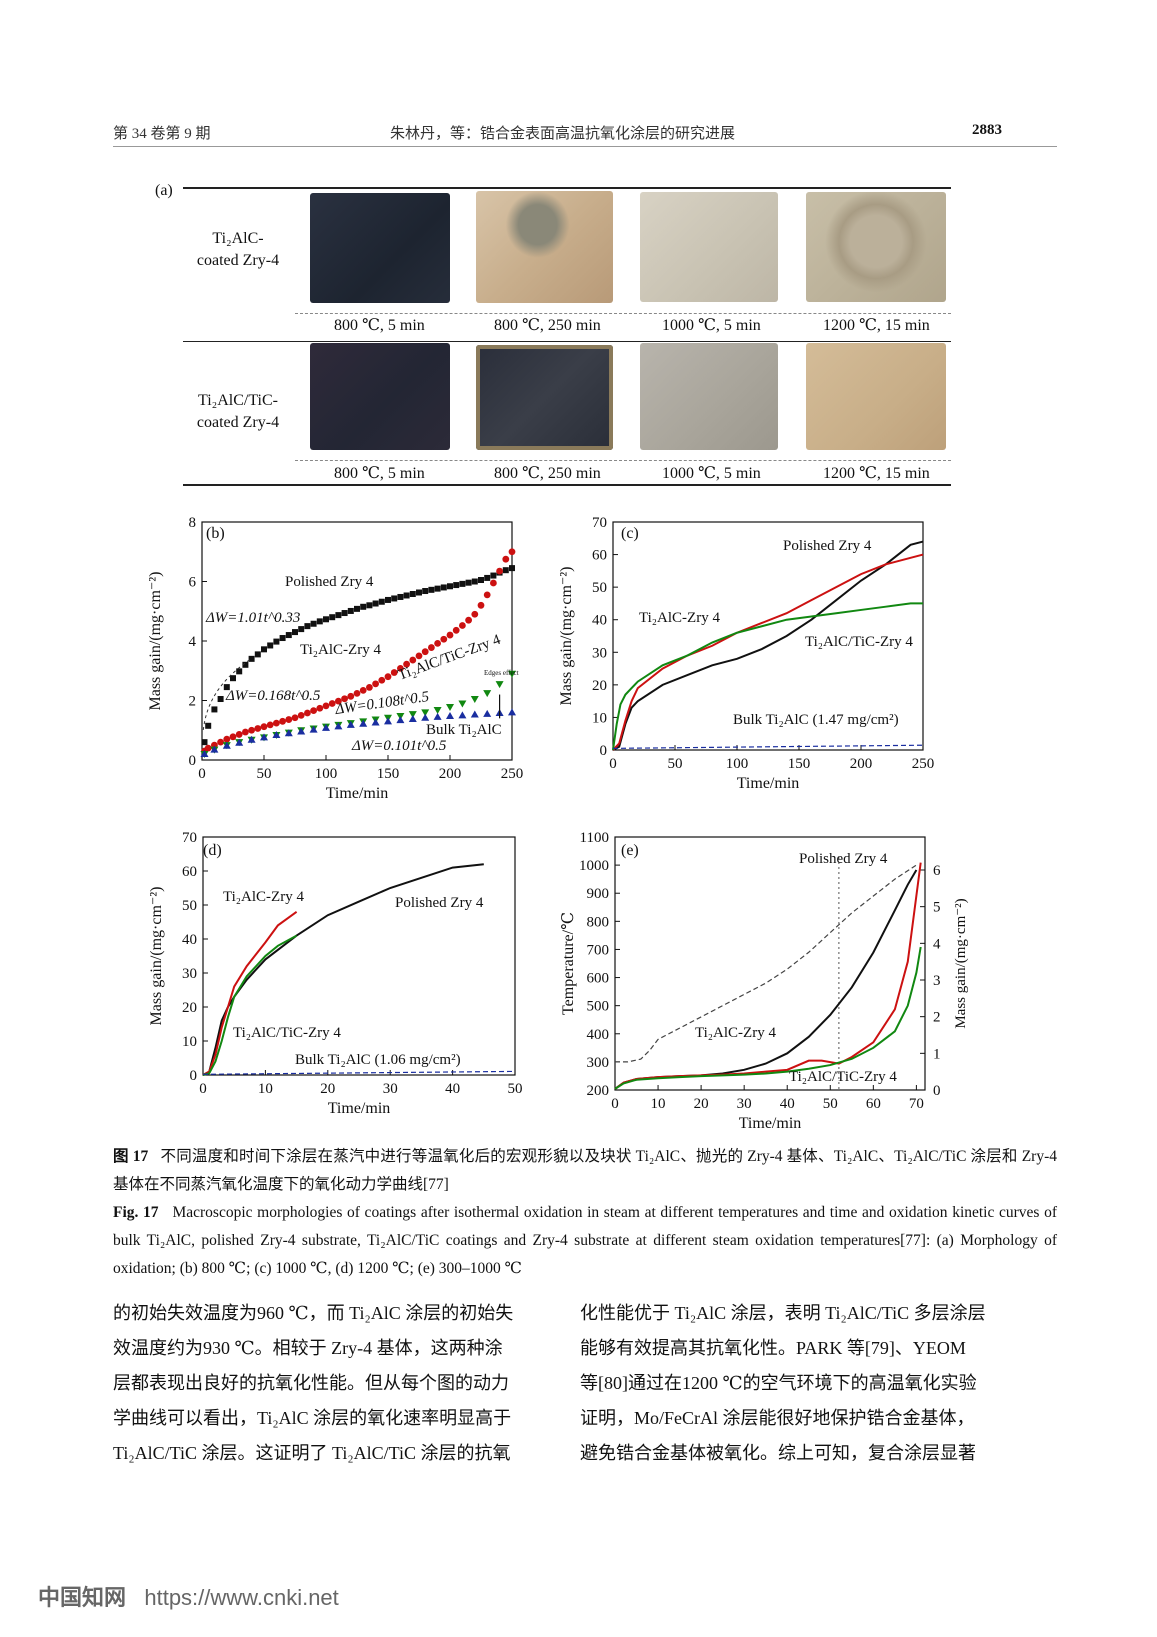 This screenshot has height=1637, width=1157. Describe the element at coordinates (164, 190) in the screenshot. I see `panel-a-label: (a)` at that location.